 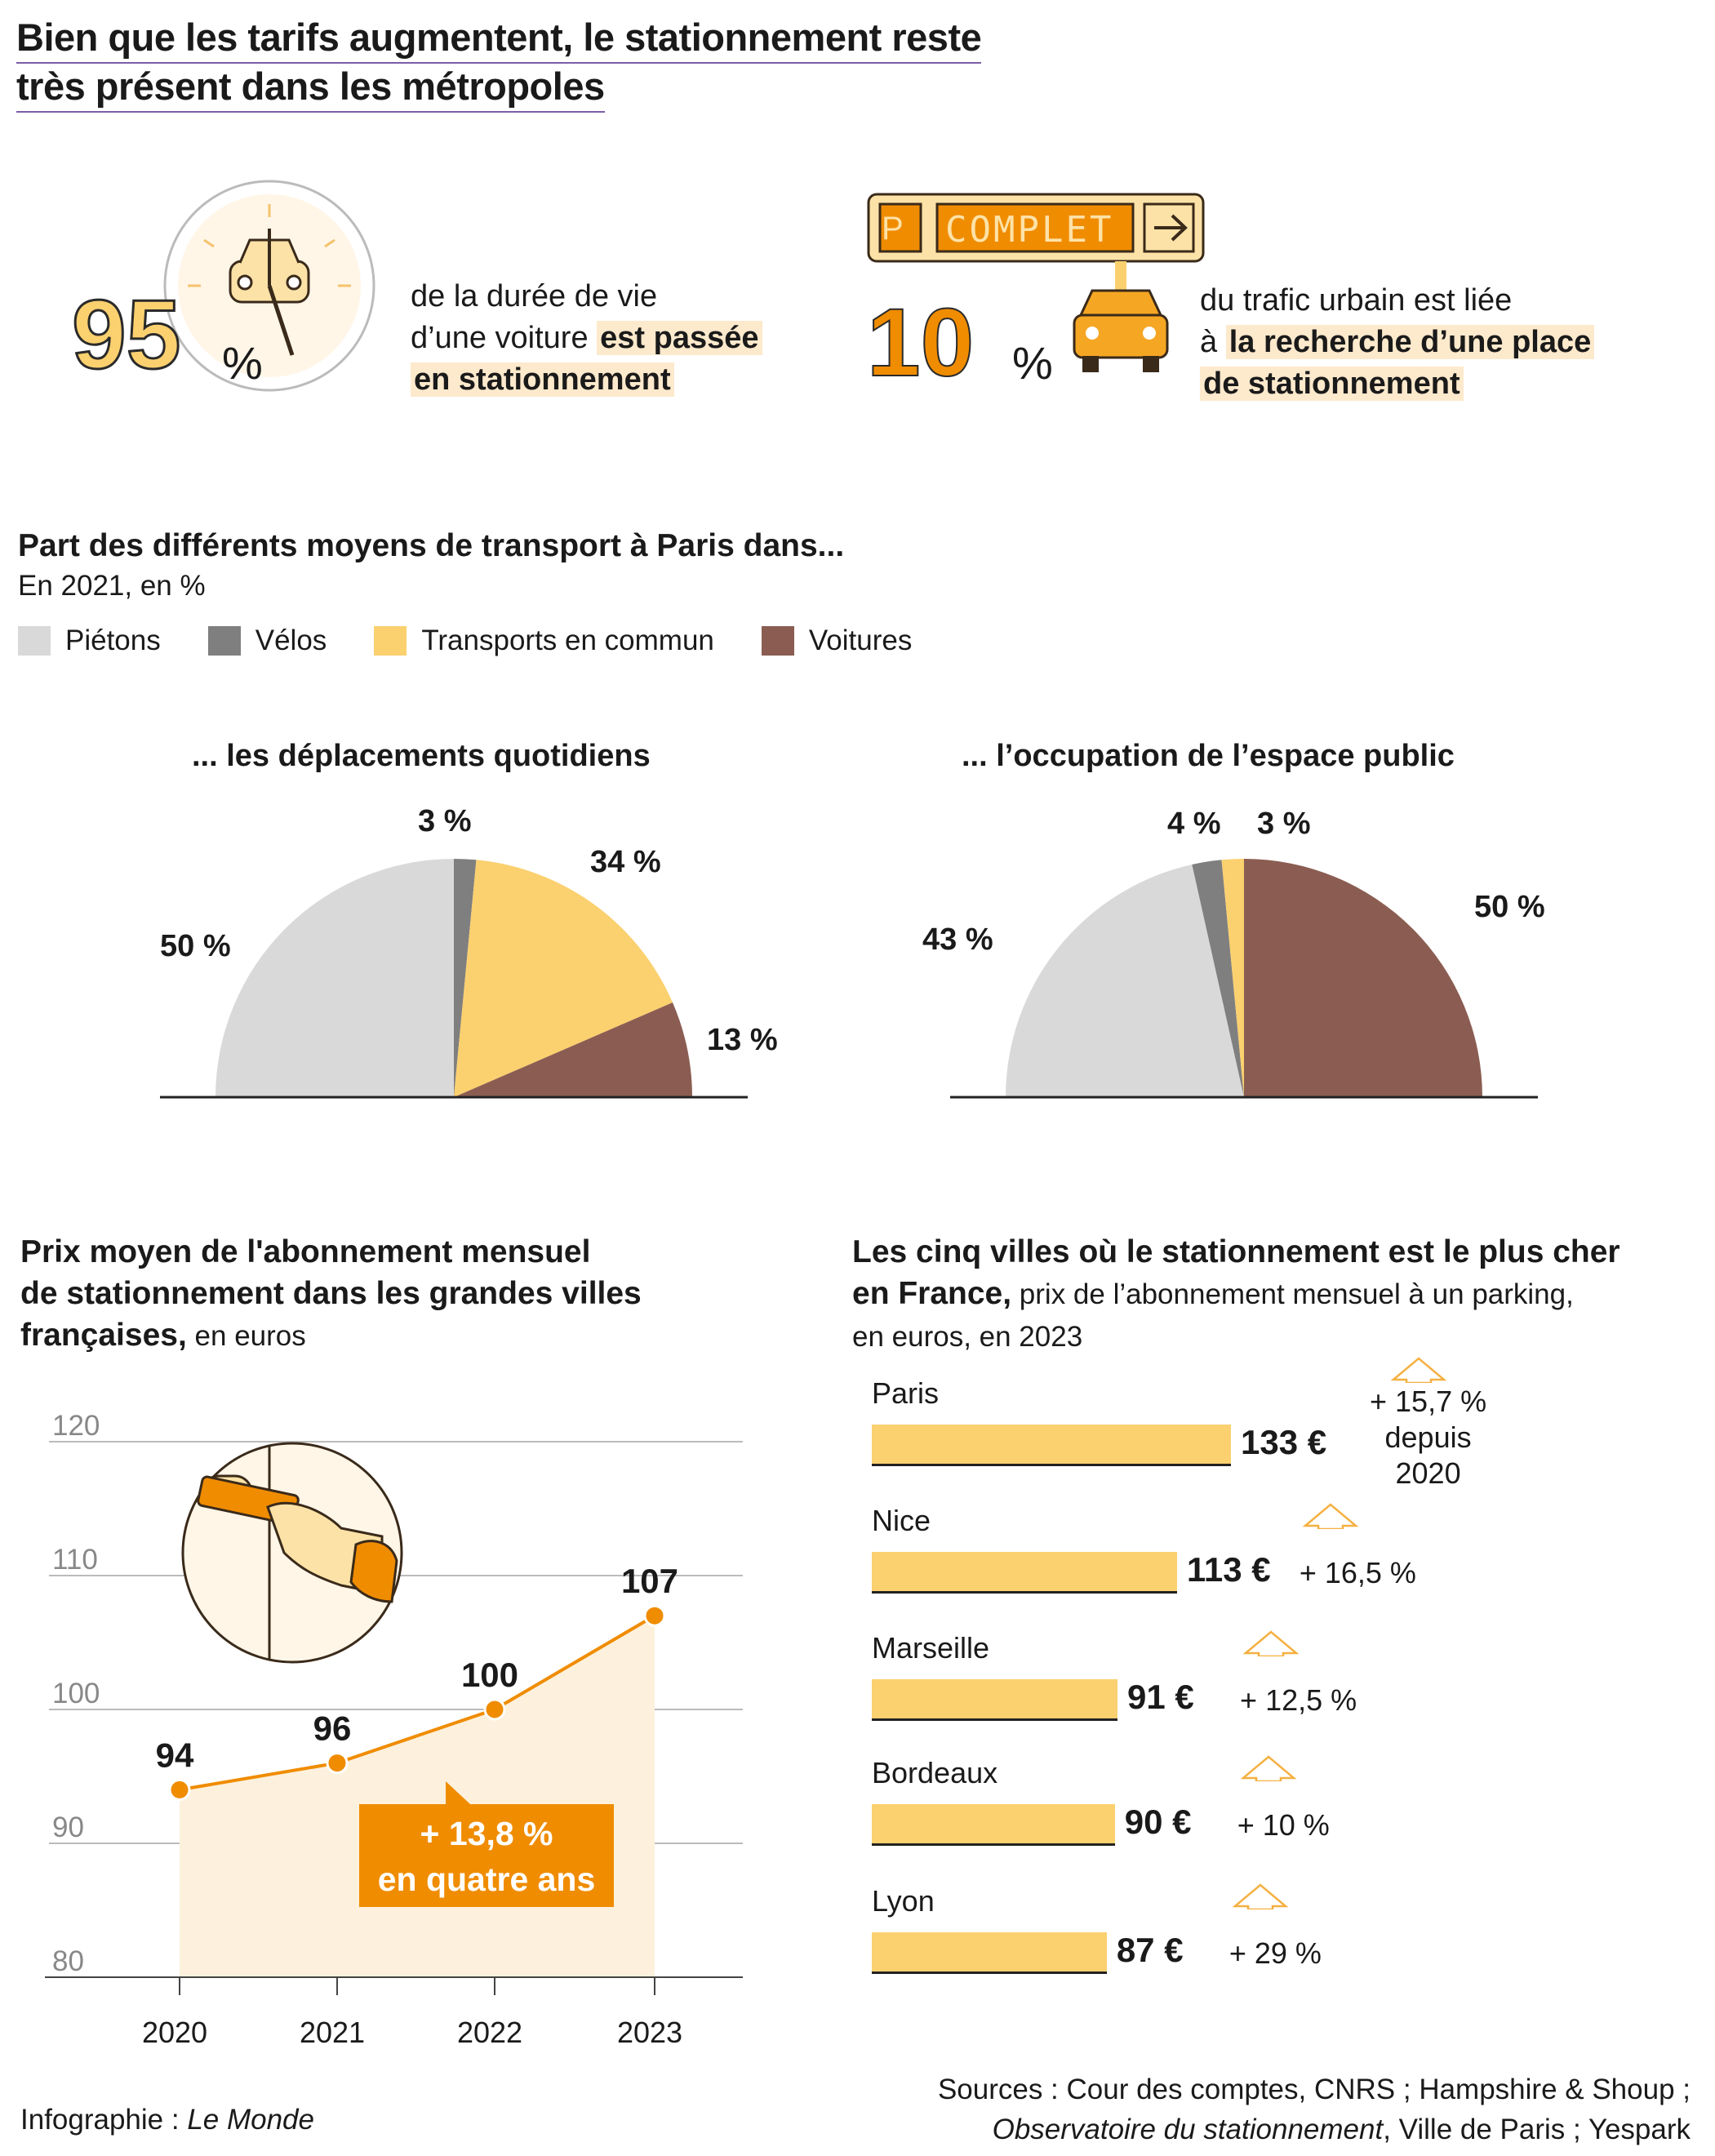 I want to click on change-label: + 29 %, so click(x=1275, y=1953).